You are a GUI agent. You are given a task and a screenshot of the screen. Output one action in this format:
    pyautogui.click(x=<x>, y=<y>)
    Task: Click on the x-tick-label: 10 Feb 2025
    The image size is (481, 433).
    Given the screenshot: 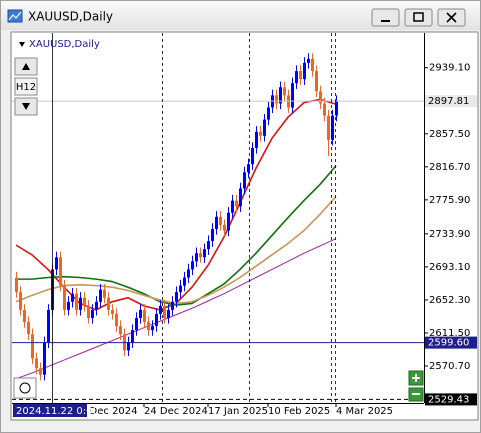 What is the action you would take?
    pyautogui.click(x=299, y=411)
    